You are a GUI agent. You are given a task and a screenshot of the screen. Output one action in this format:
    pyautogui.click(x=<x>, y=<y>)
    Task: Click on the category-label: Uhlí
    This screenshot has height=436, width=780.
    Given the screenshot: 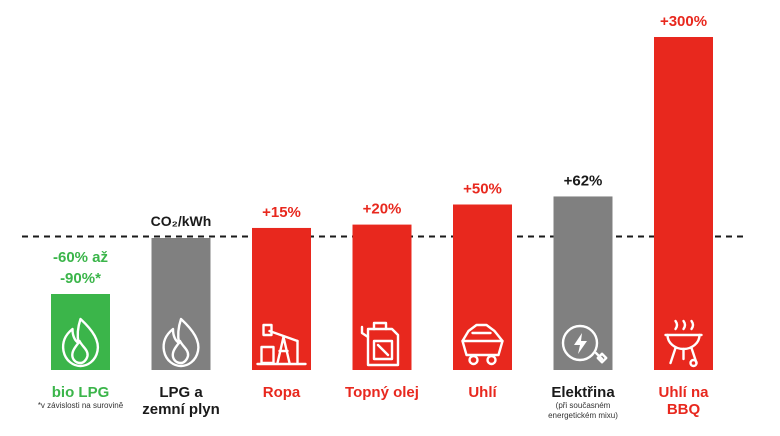 What is the action you would take?
    pyautogui.click(x=482, y=392)
    